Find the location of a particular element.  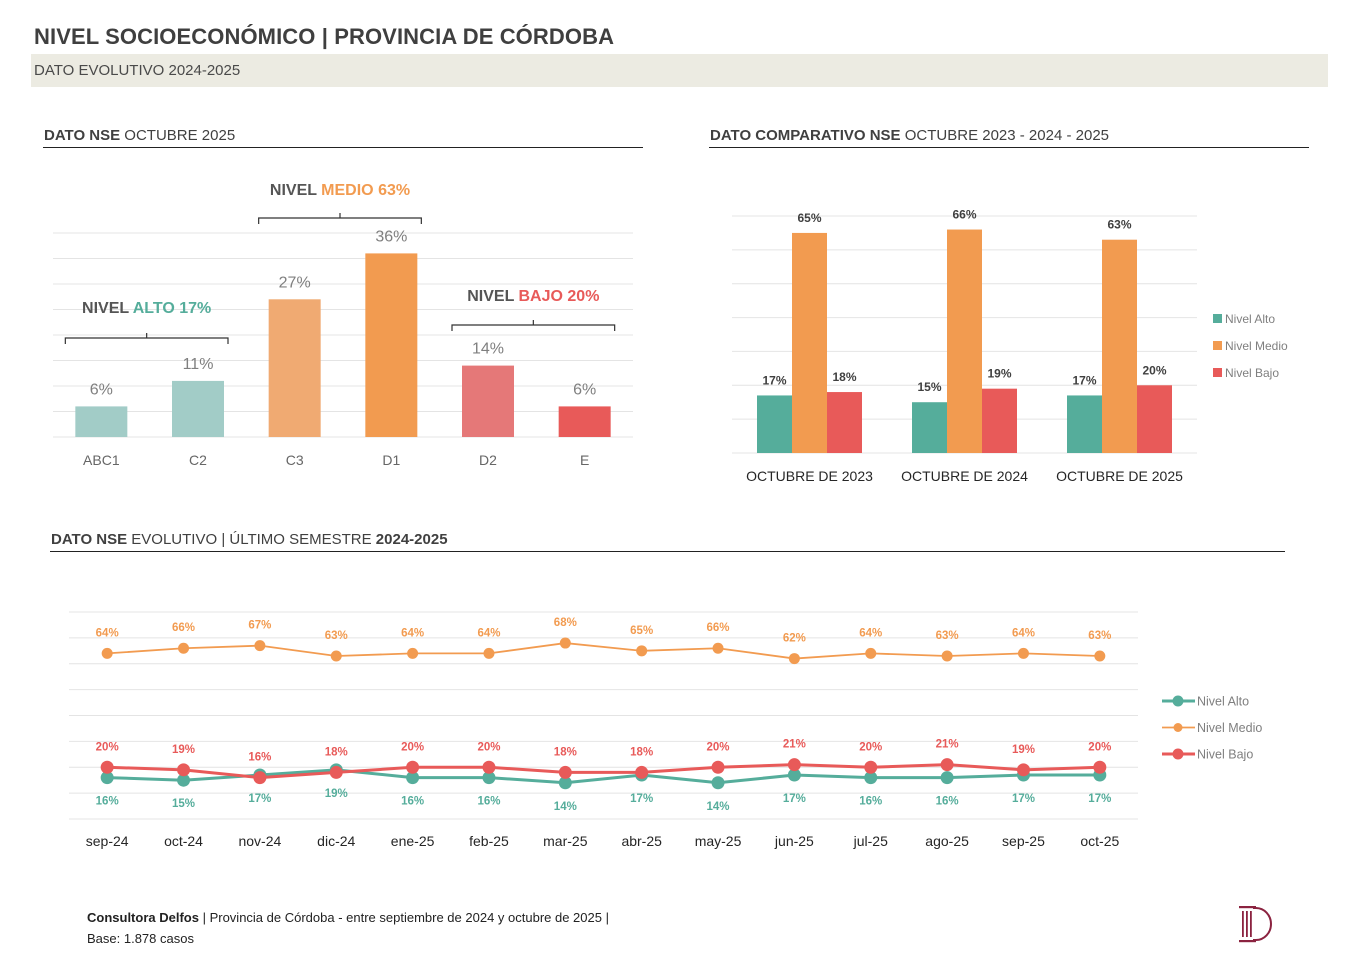

data-label-medio: 67% is located at coordinates (259, 626).